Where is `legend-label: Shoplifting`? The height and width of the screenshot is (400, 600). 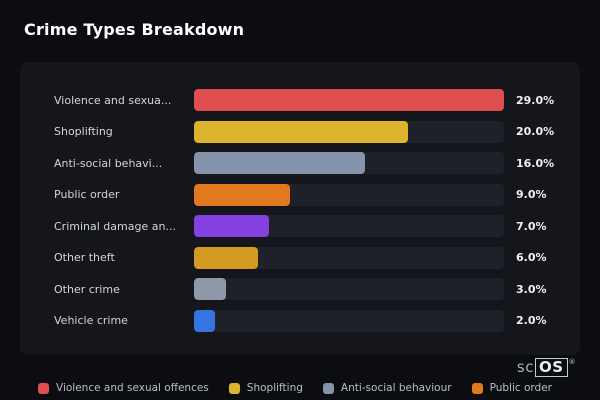 legend-label: Shoplifting is located at coordinates (274, 388).